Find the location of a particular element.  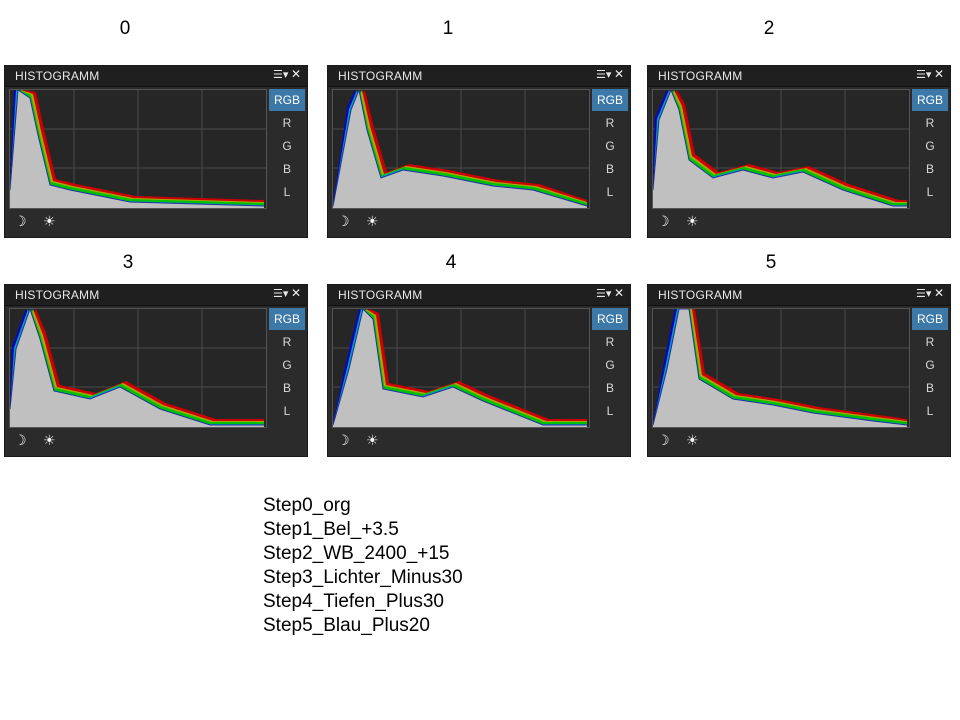

step-number: 4 is located at coordinates (451, 262).